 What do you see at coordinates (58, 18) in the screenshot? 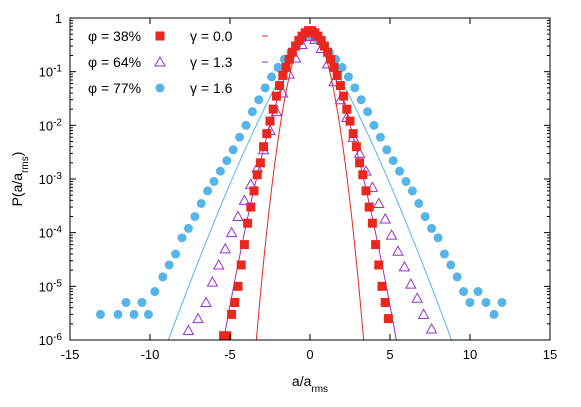
I see `y-tick-label: 1` at bounding box center [58, 18].